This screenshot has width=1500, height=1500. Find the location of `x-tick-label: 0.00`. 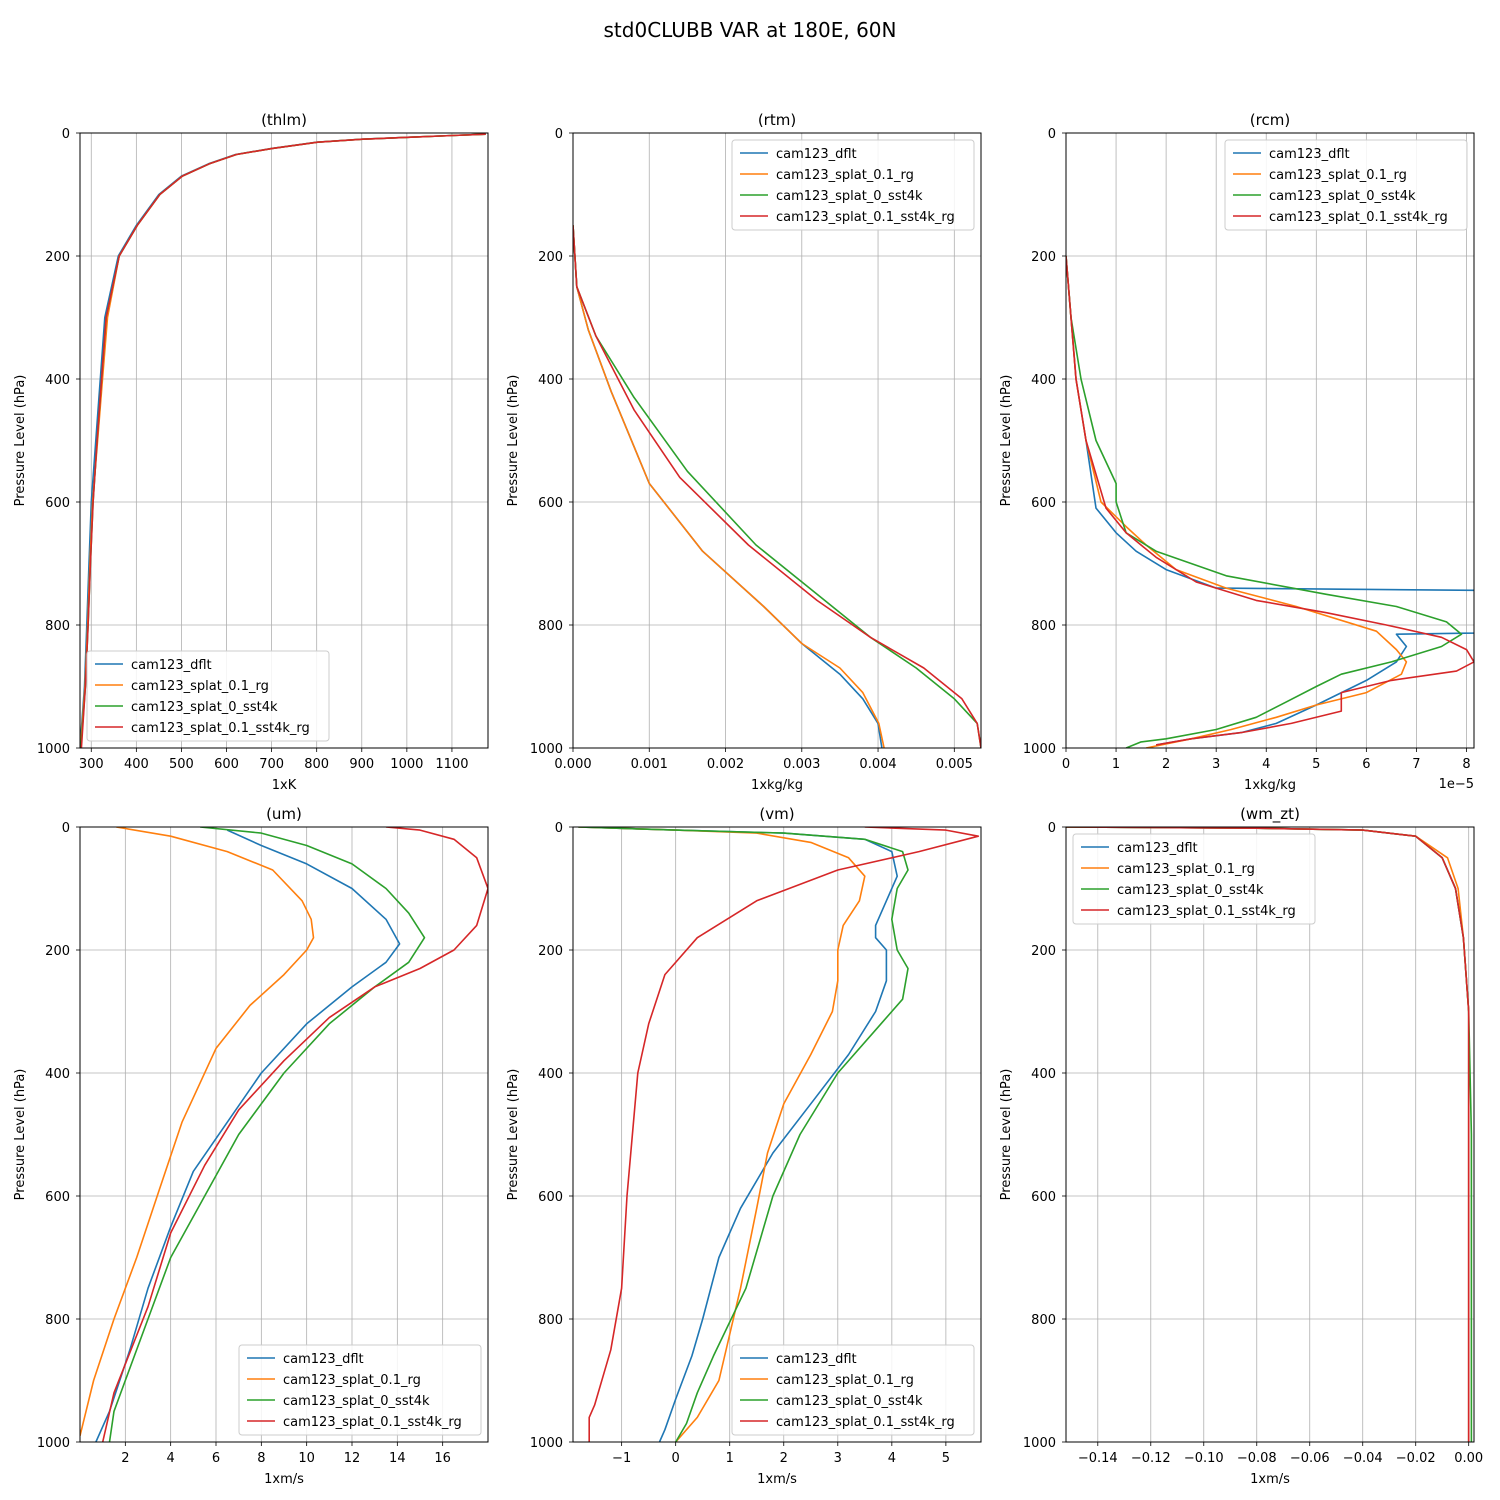

x-tick-label: 0.00 is located at coordinates (1468, 1458).